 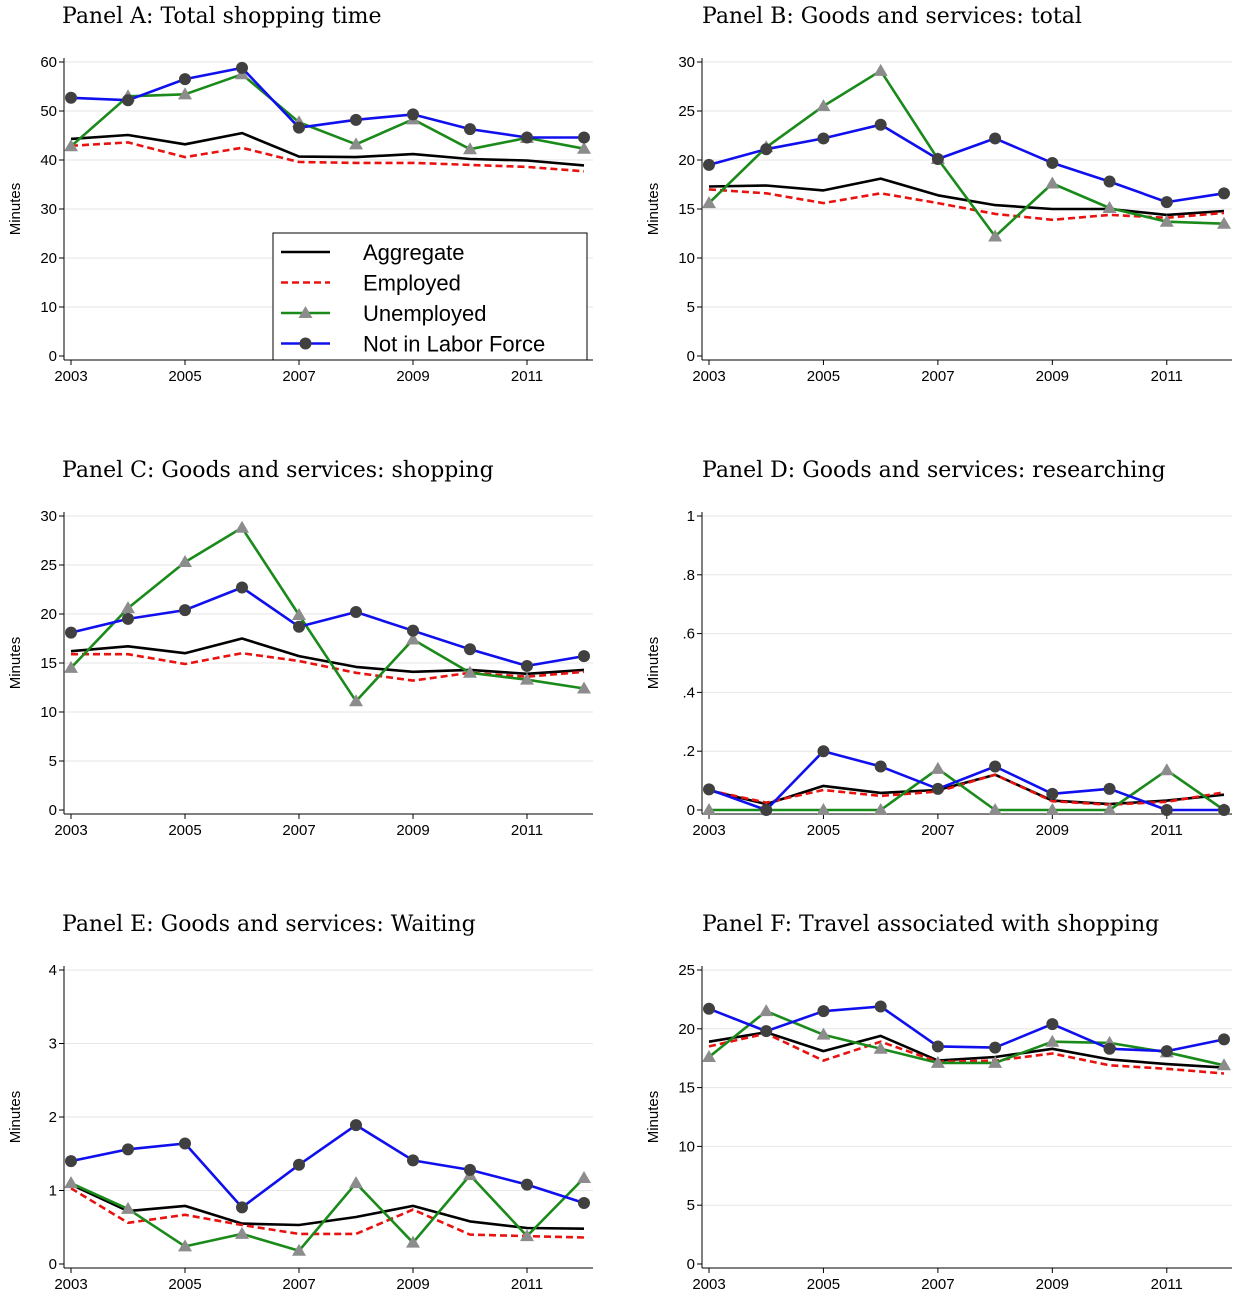 What do you see at coordinates (414, 252) in the screenshot?
I see `legend-aggregate-label: Aggregate` at bounding box center [414, 252].